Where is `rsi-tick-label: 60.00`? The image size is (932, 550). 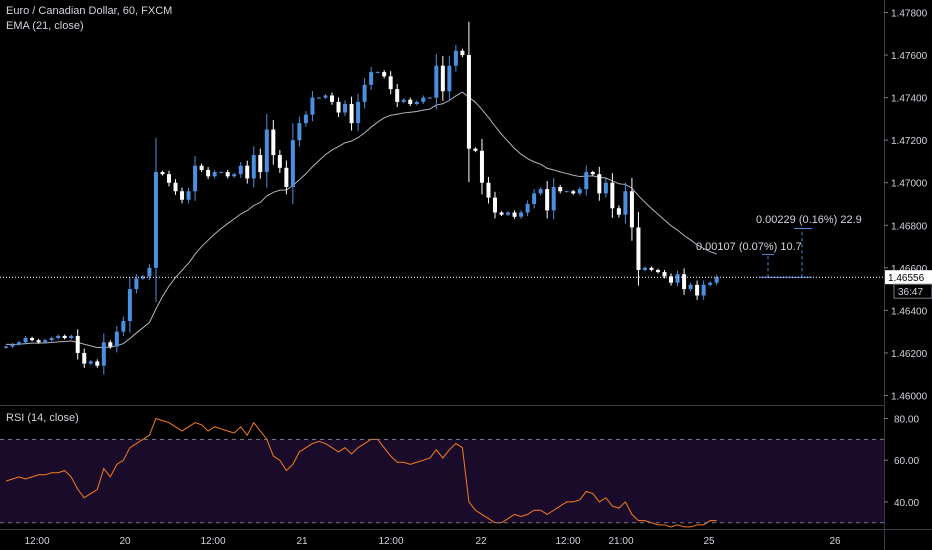
rsi-tick-label: 60.00 is located at coordinates (906, 461).